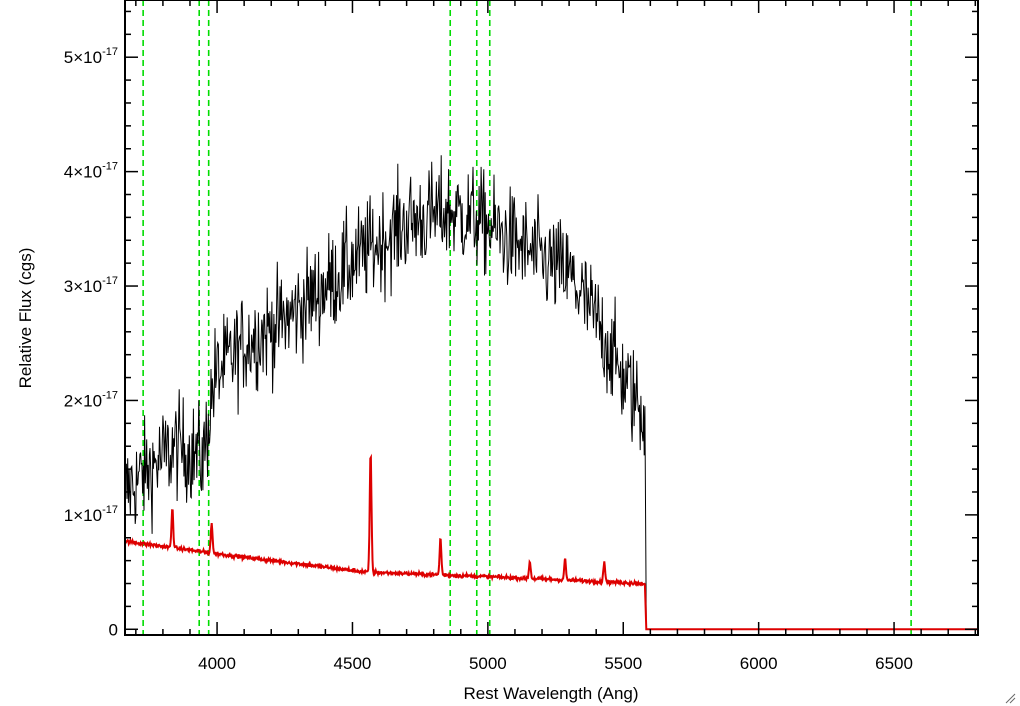 Image resolution: width=1020 pixels, height=706 pixels. Describe the element at coordinates (25, 318) in the screenshot. I see `y-axis-title: Relative Flux (cgs)` at that location.